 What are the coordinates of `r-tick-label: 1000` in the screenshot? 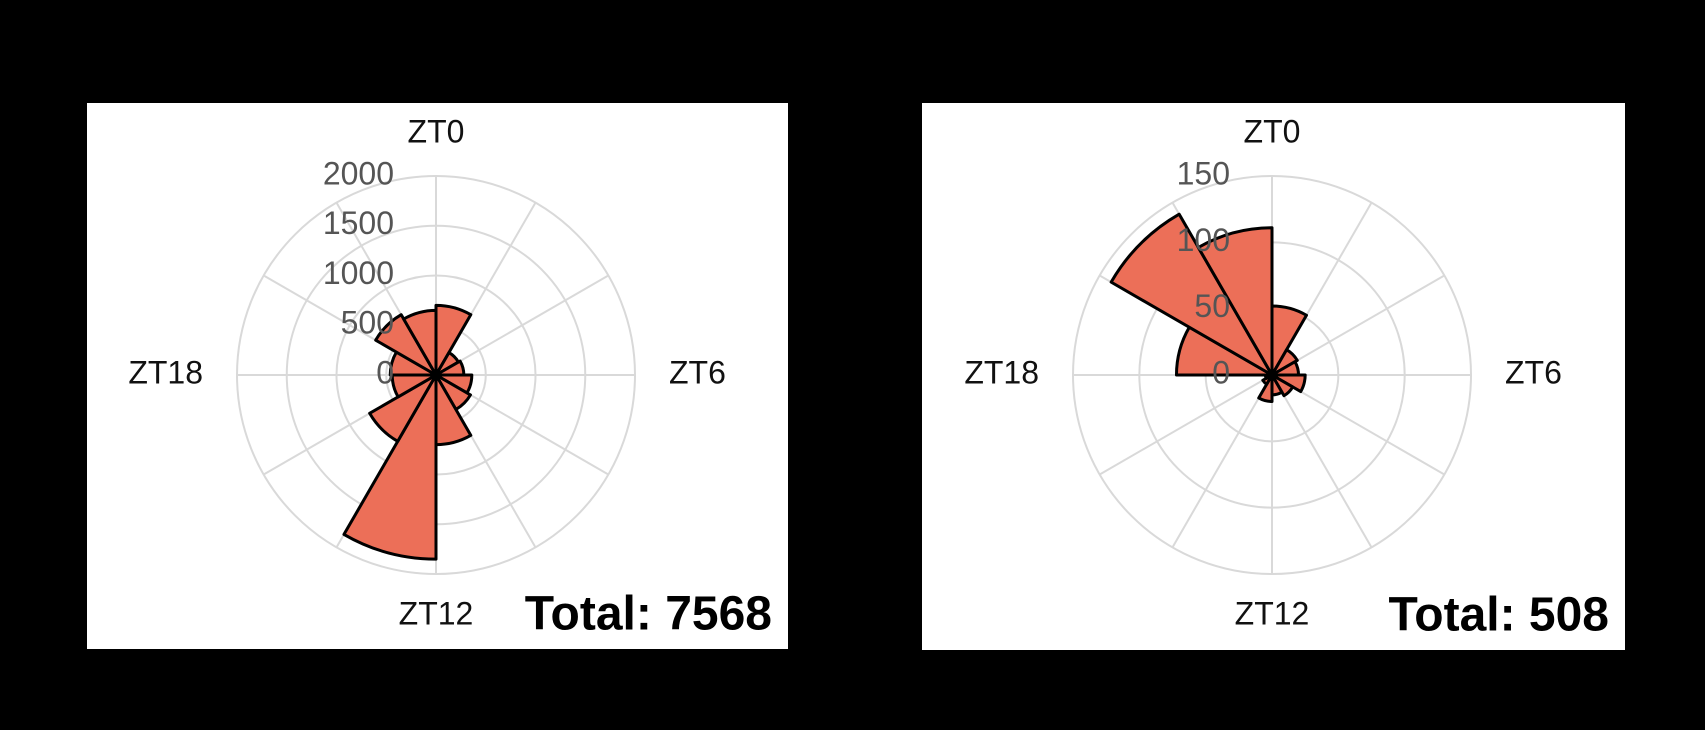 It's located at (358, 273).